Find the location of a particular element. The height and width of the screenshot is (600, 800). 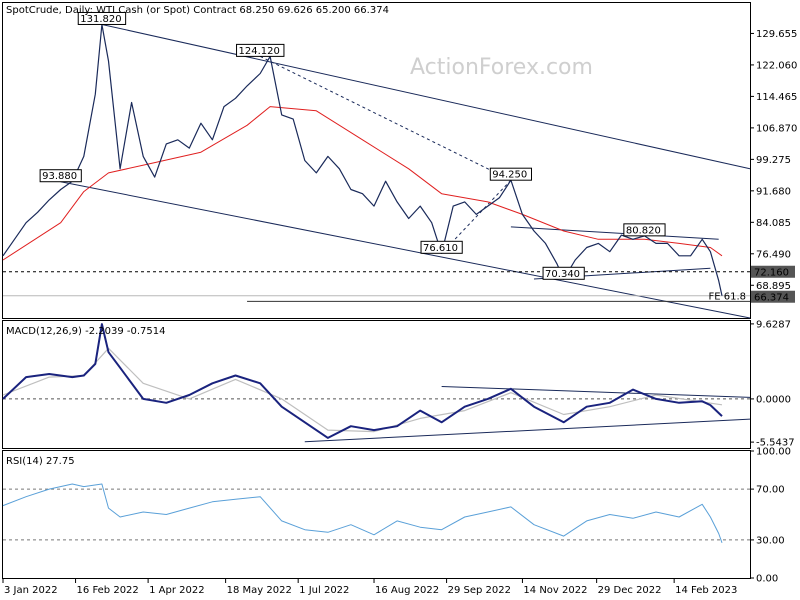

price-annotation-label: 76.610 is located at coordinates (440, 248).